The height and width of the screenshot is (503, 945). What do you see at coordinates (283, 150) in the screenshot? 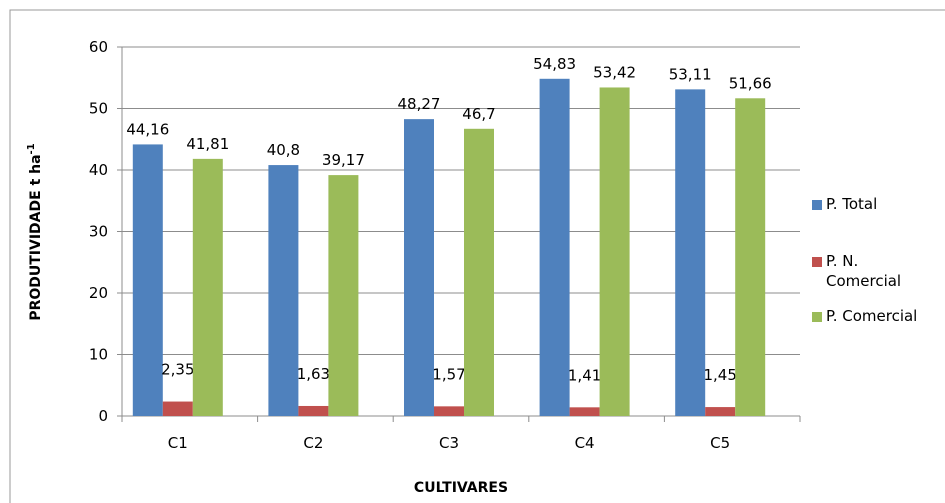
I see `value-label: 40,8` at bounding box center [283, 150].